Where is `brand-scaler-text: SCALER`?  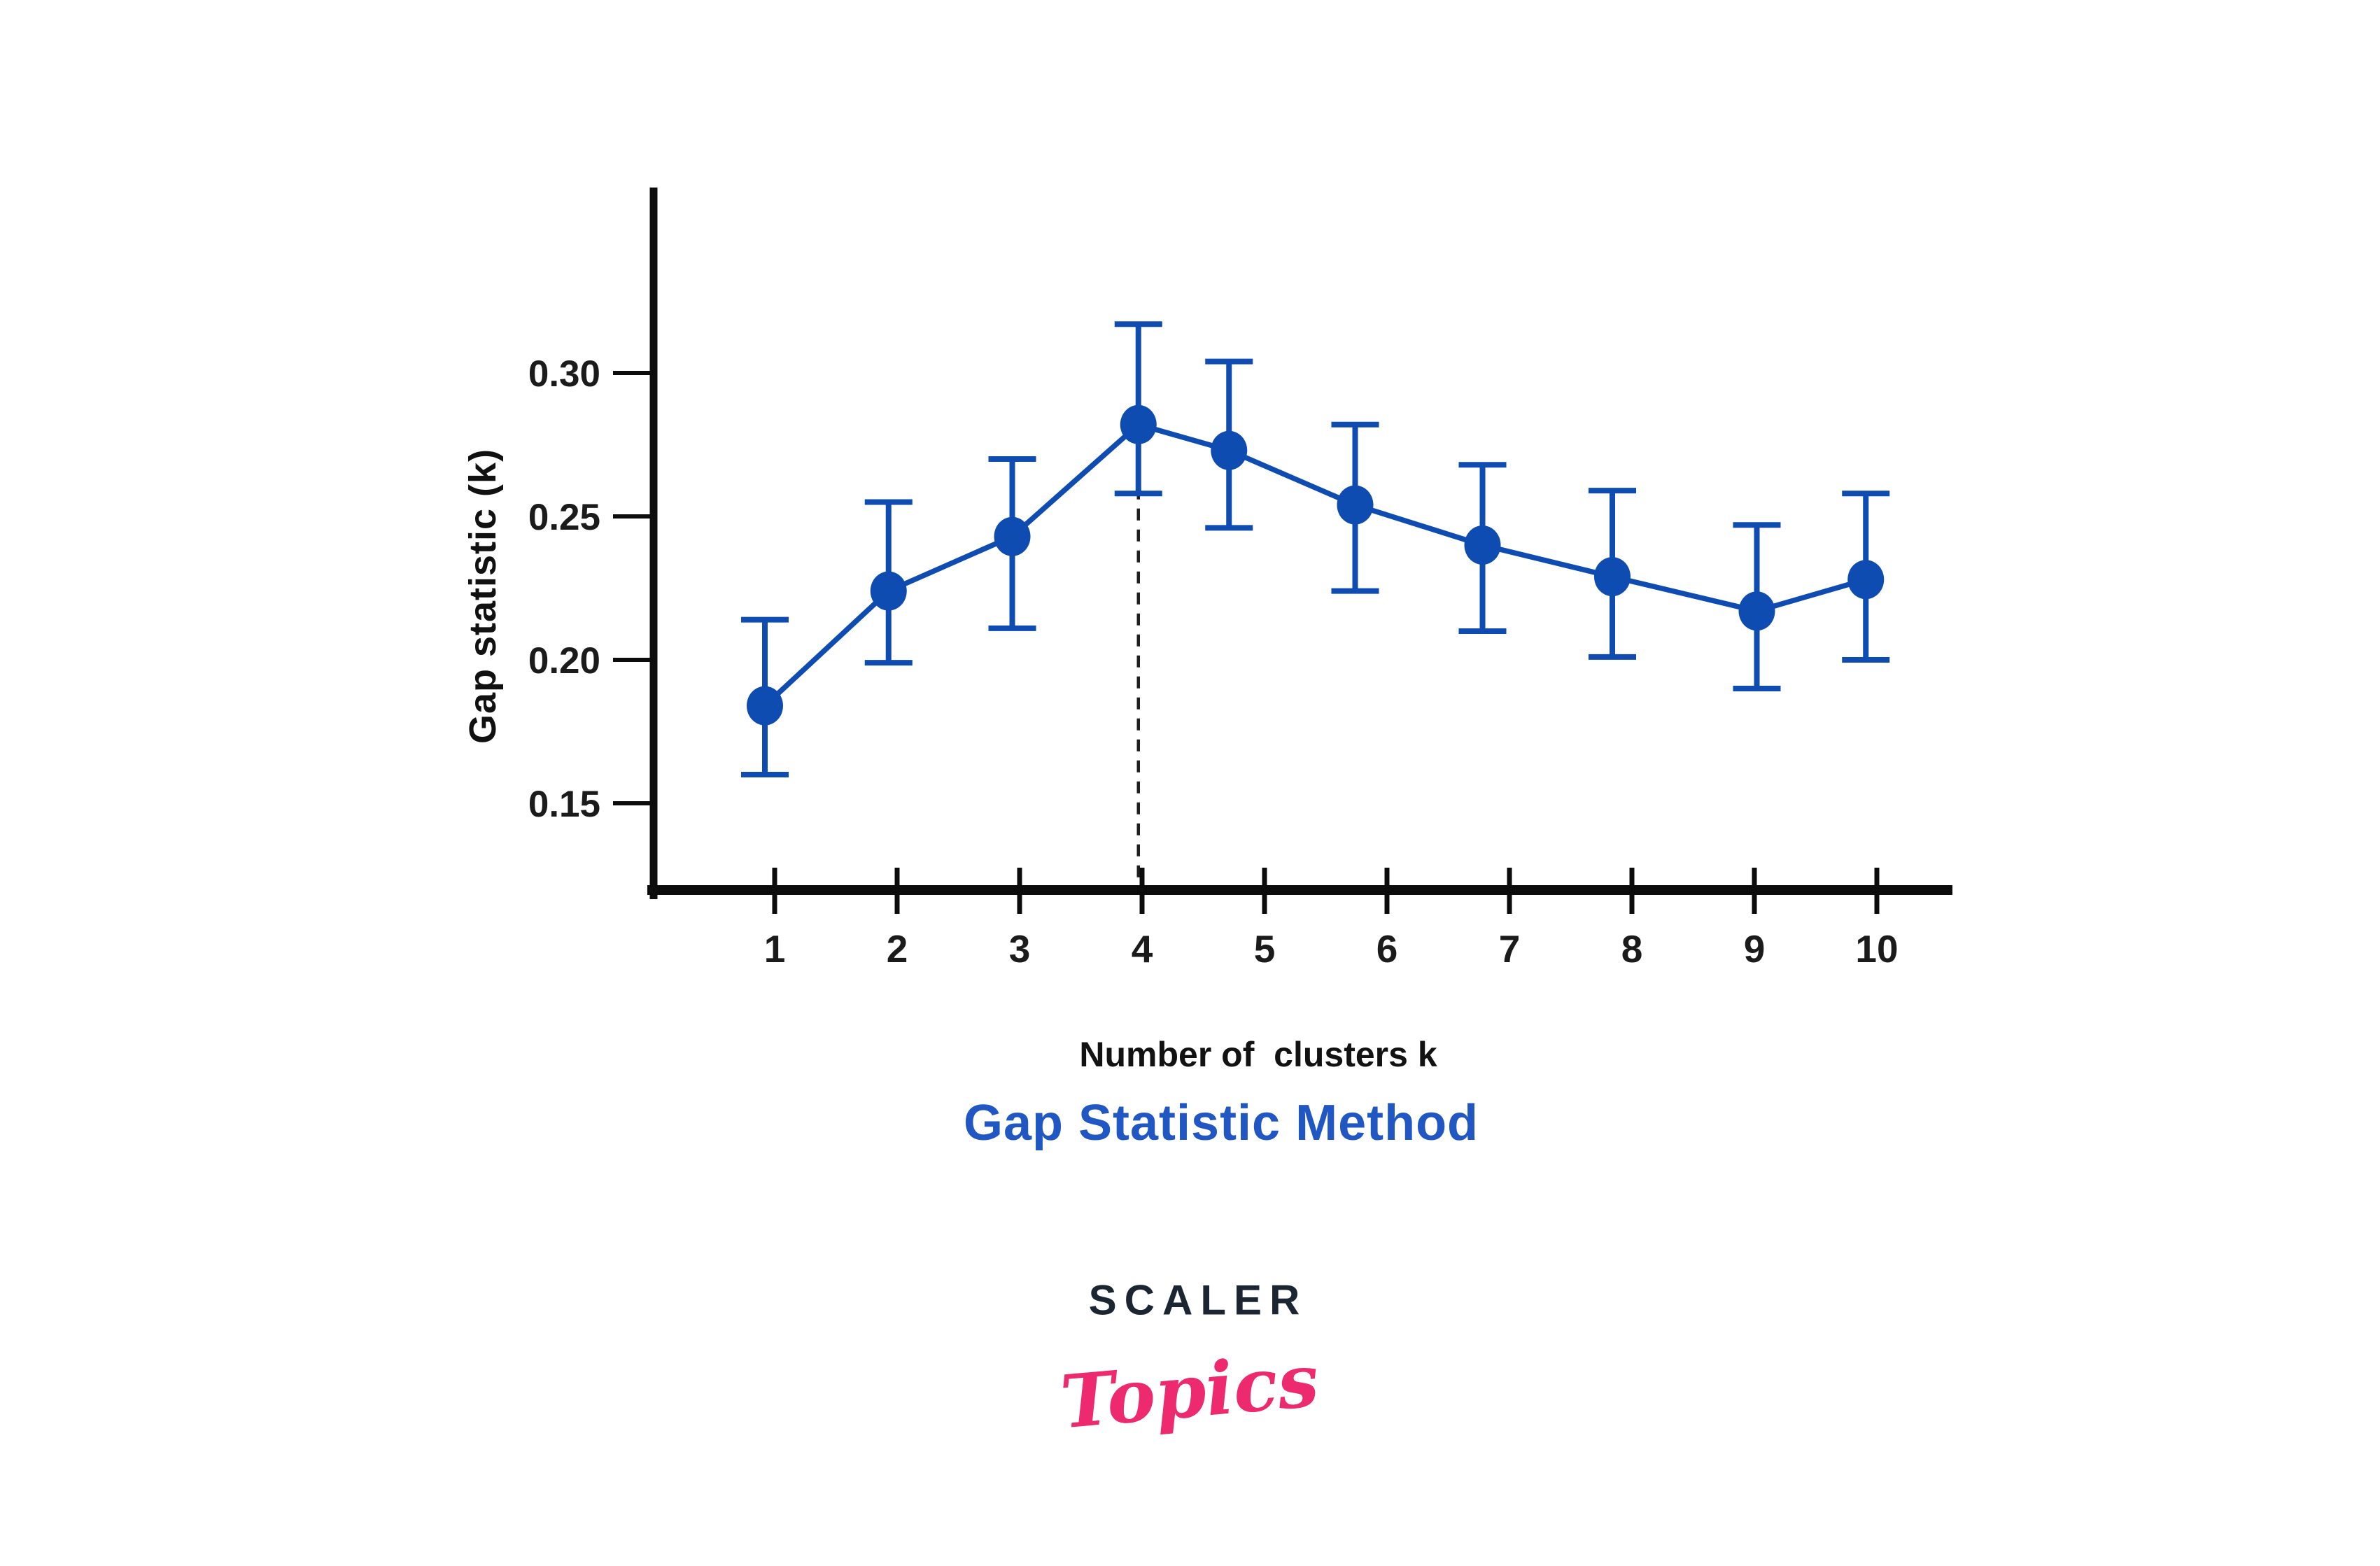
brand-scaler-text: SCALER is located at coordinates (1198, 1300).